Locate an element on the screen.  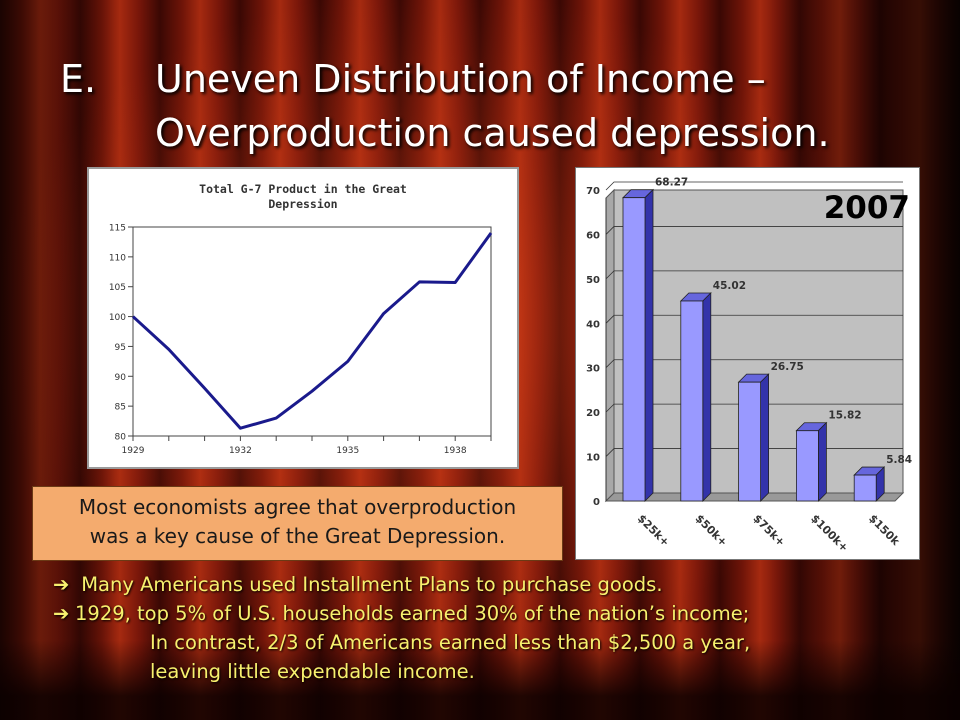
title-letter: E. is located at coordinates (78, 79).